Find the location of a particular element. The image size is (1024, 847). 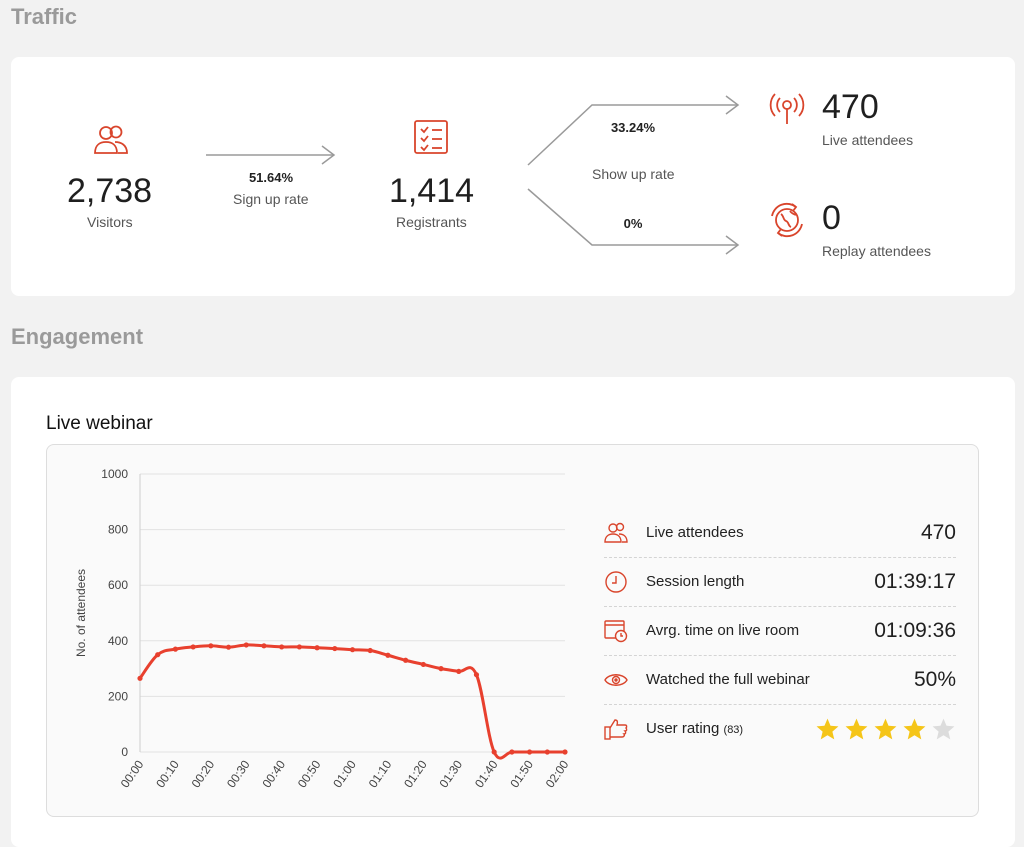

calendar-clock-icon is located at coordinates (616, 631).